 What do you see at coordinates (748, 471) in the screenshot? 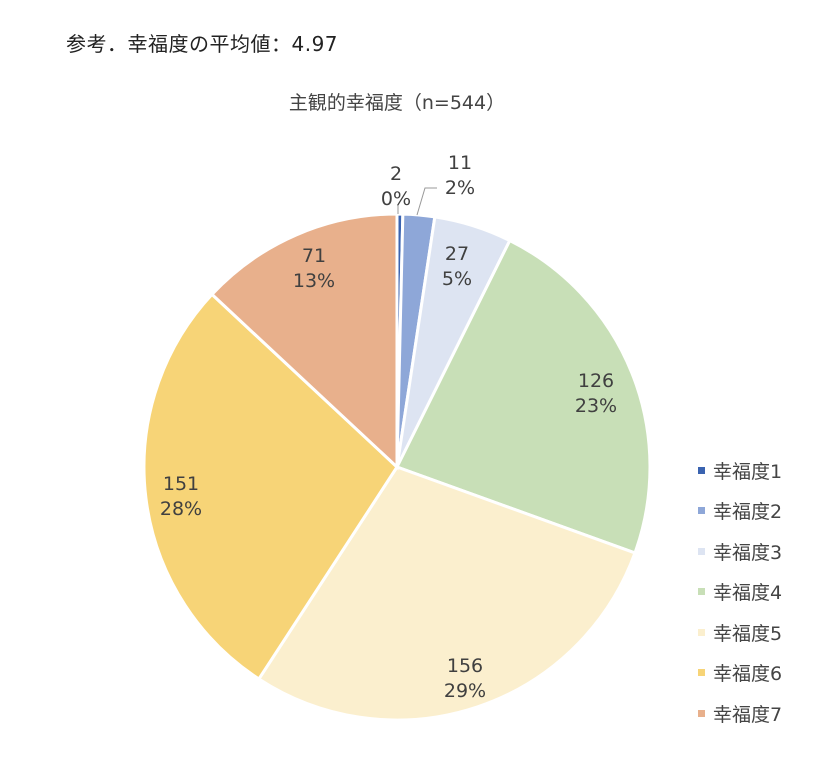
I see `legend-label: 幸福度1` at bounding box center [748, 471].